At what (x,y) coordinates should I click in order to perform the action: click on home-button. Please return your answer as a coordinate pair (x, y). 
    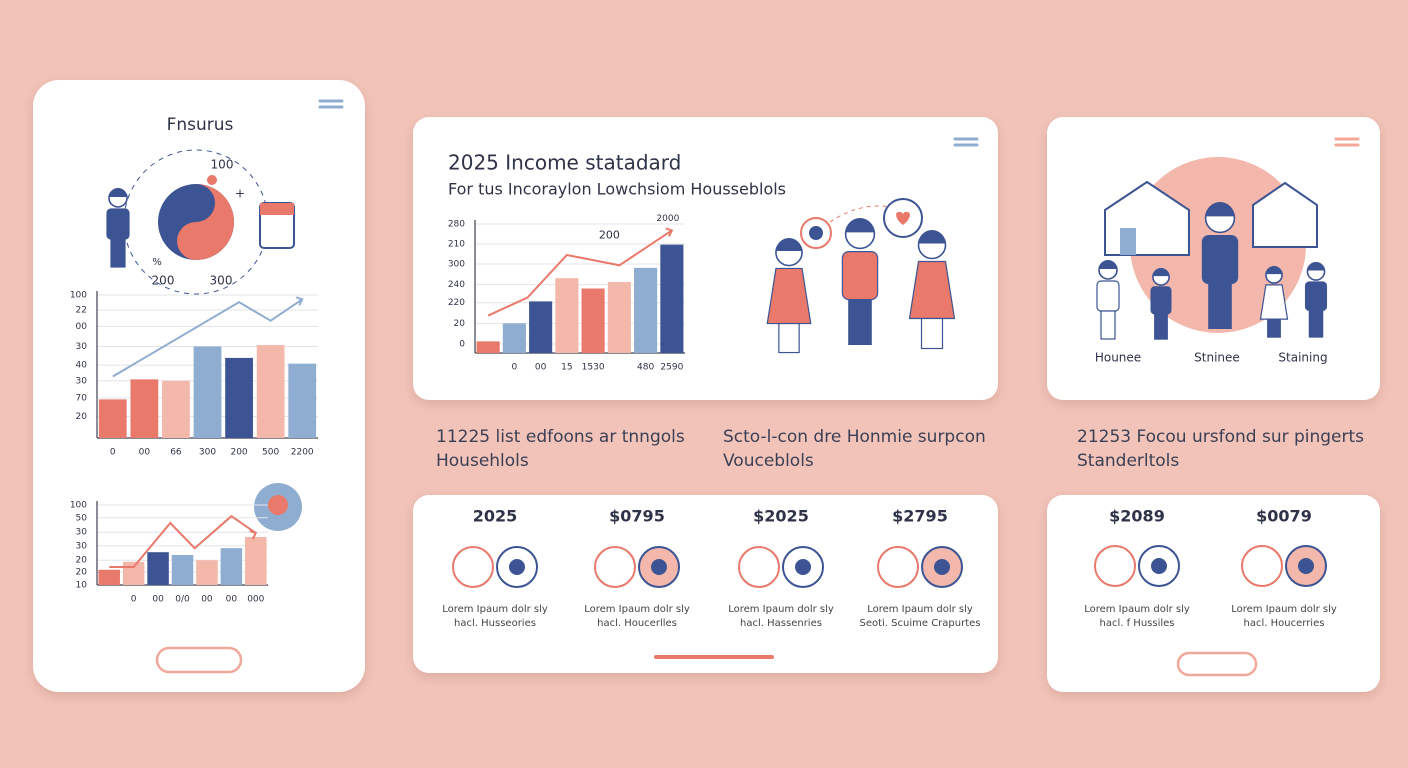
    Looking at the image, I should click on (199, 660).